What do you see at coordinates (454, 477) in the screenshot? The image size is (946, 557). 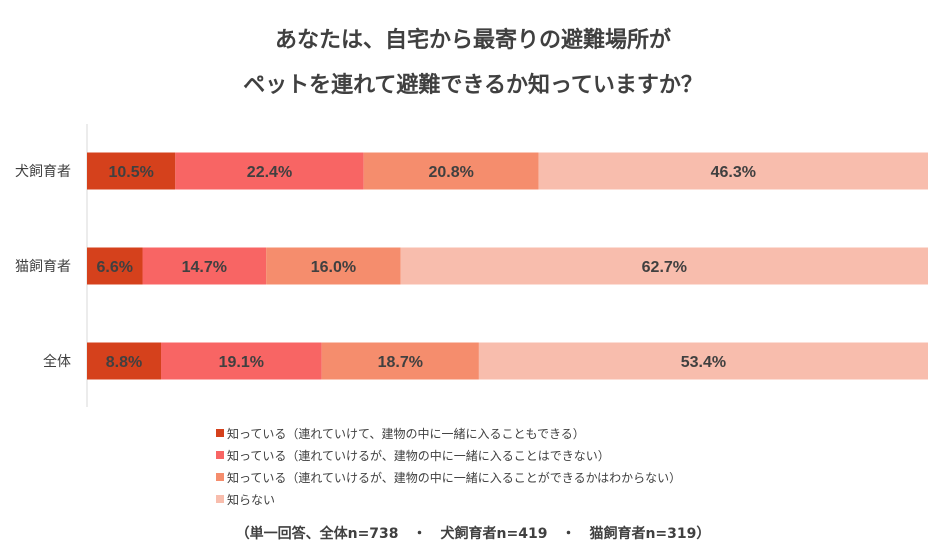 I see `legend-label: 知っている（連れていけるが、建物の中に一緒に入ることができるかはわからない）` at bounding box center [454, 477].